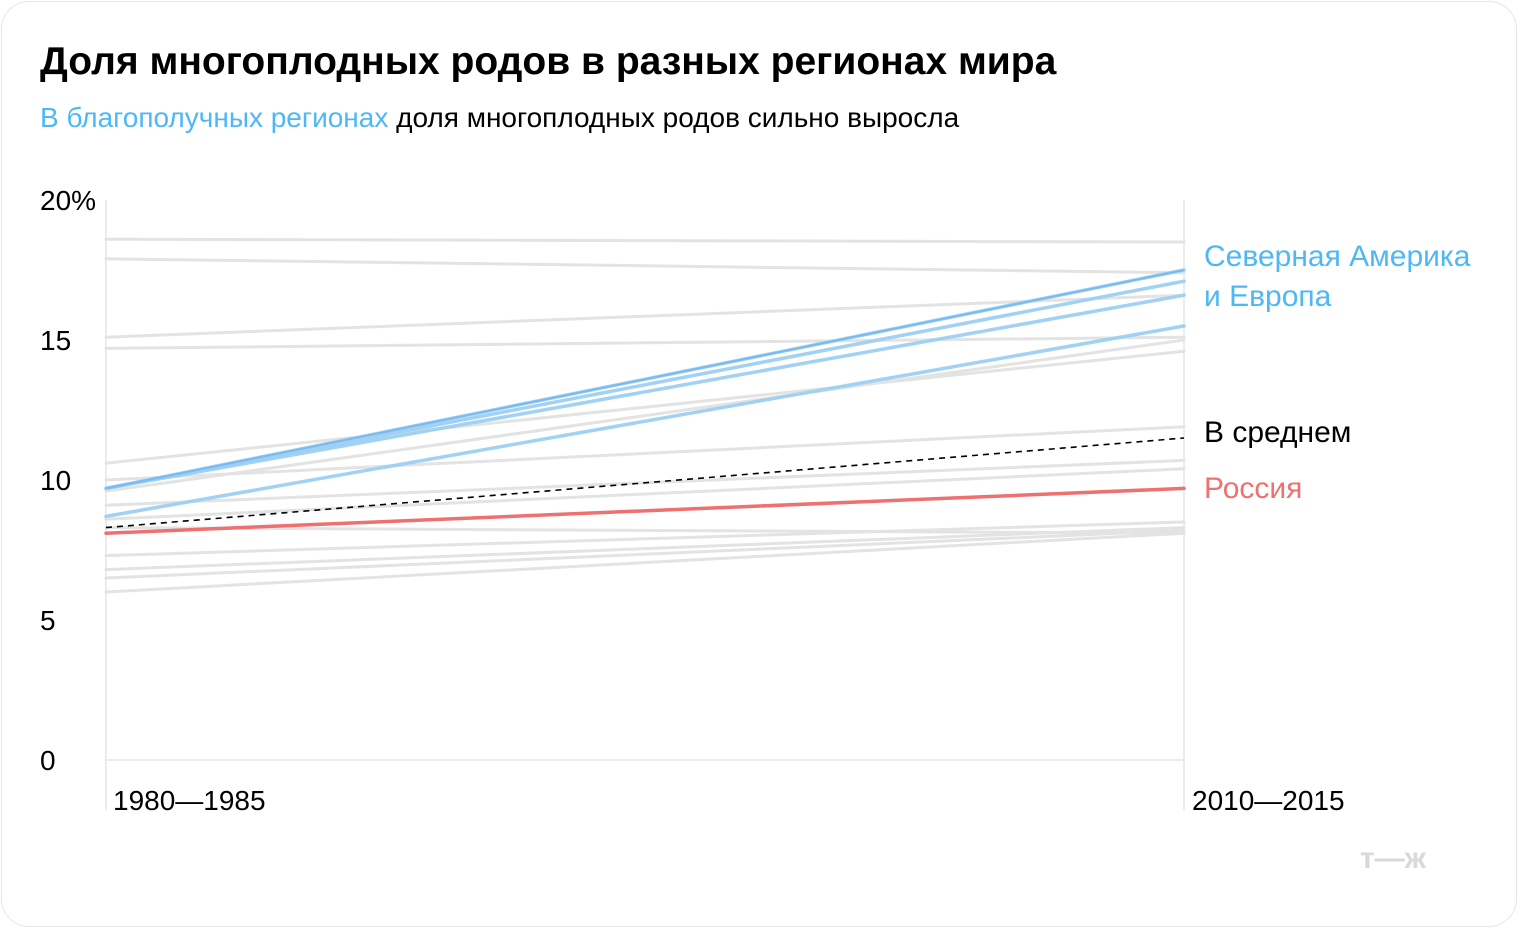 The height and width of the screenshot is (930, 1520). I want to click on y-tick-label: 10, so click(55, 480).